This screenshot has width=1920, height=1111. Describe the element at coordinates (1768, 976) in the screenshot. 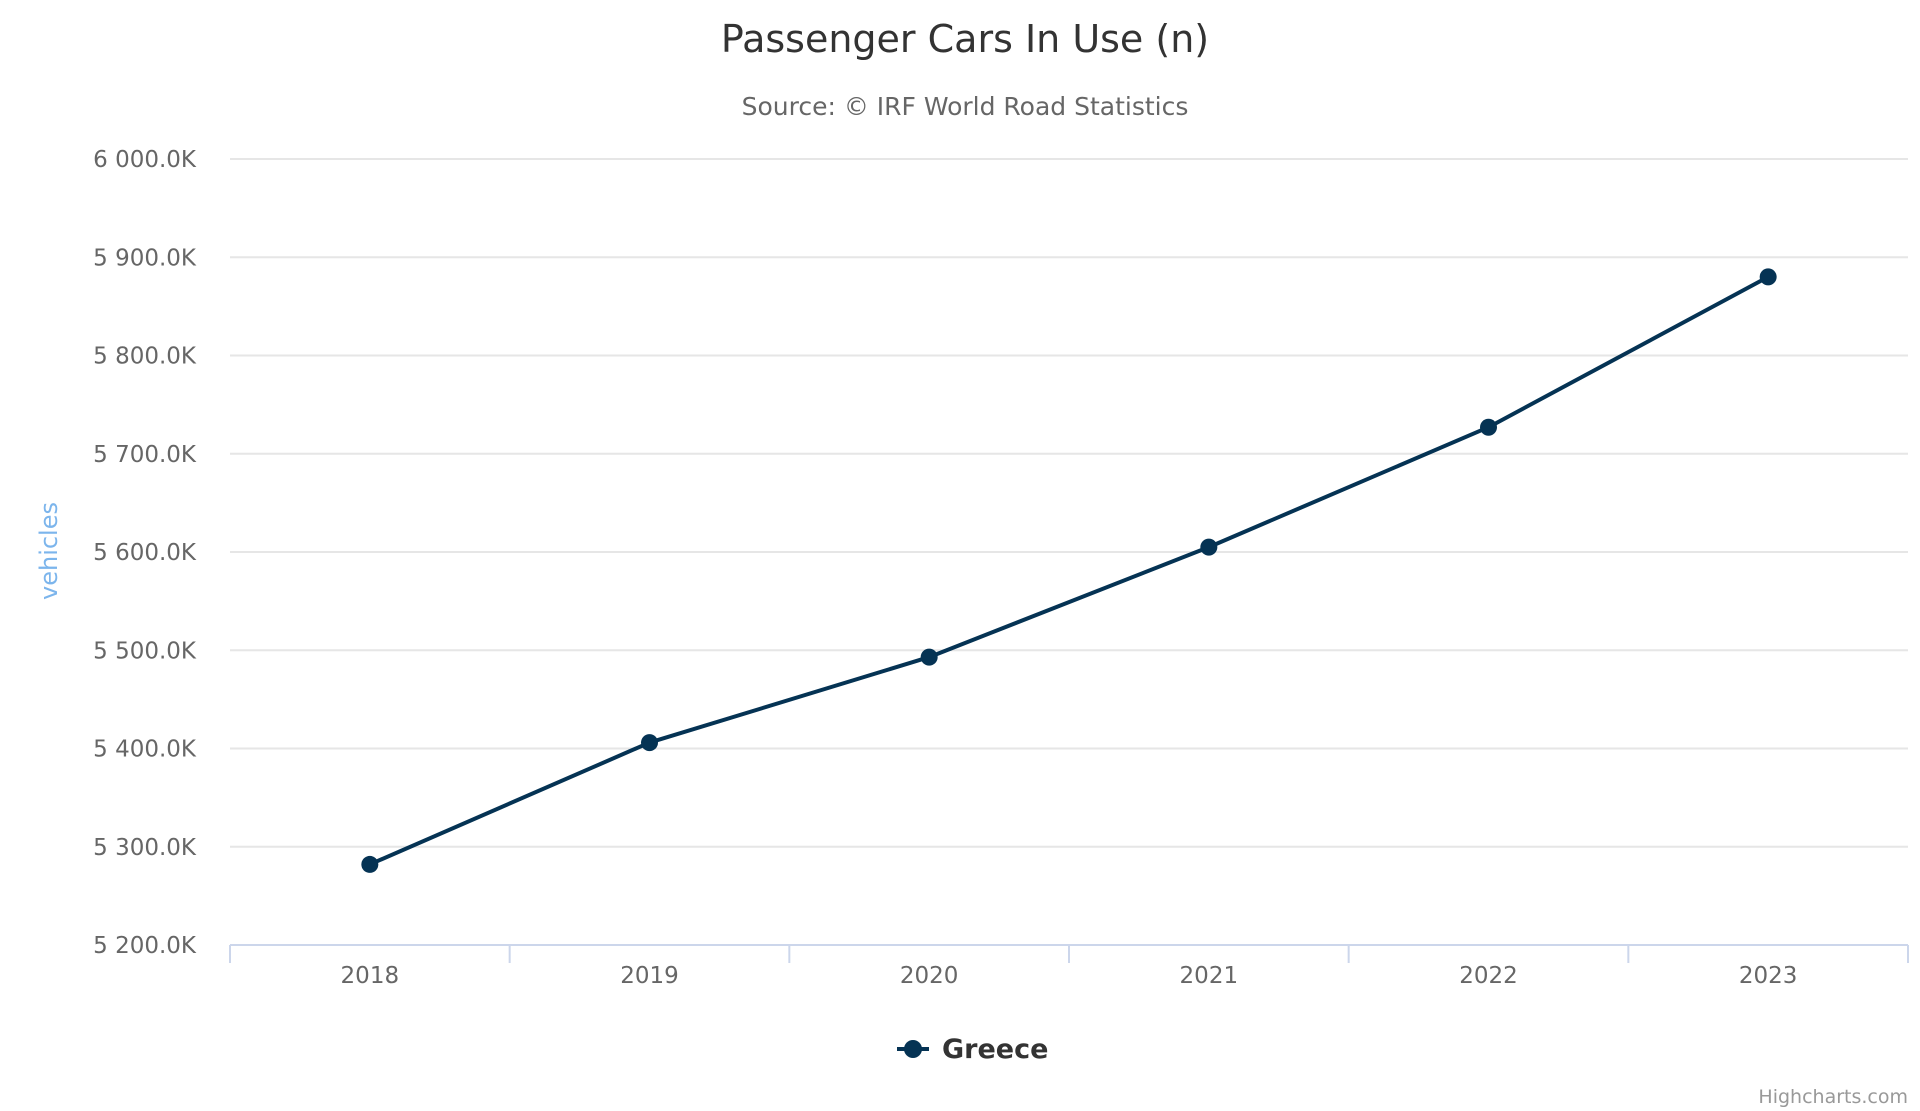

I see `x-tick-label: 2023` at that location.